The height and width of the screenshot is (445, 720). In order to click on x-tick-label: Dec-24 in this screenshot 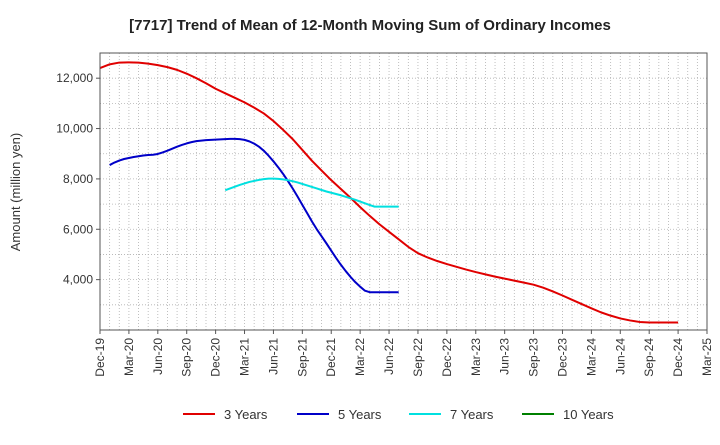, I will do `click(678, 357)`.